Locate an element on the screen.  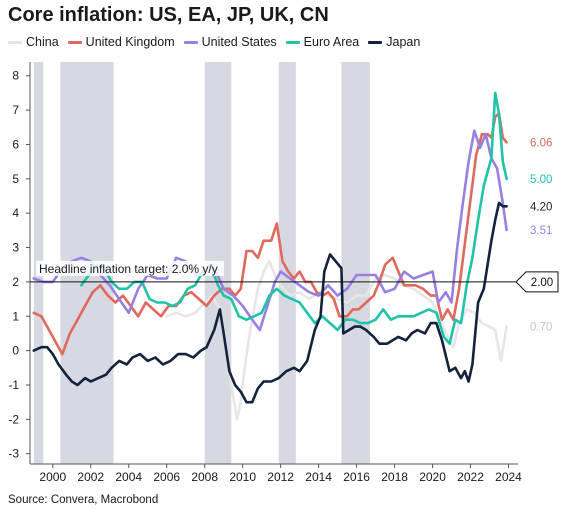
legend-item-china: China is located at coordinates (33, 42).